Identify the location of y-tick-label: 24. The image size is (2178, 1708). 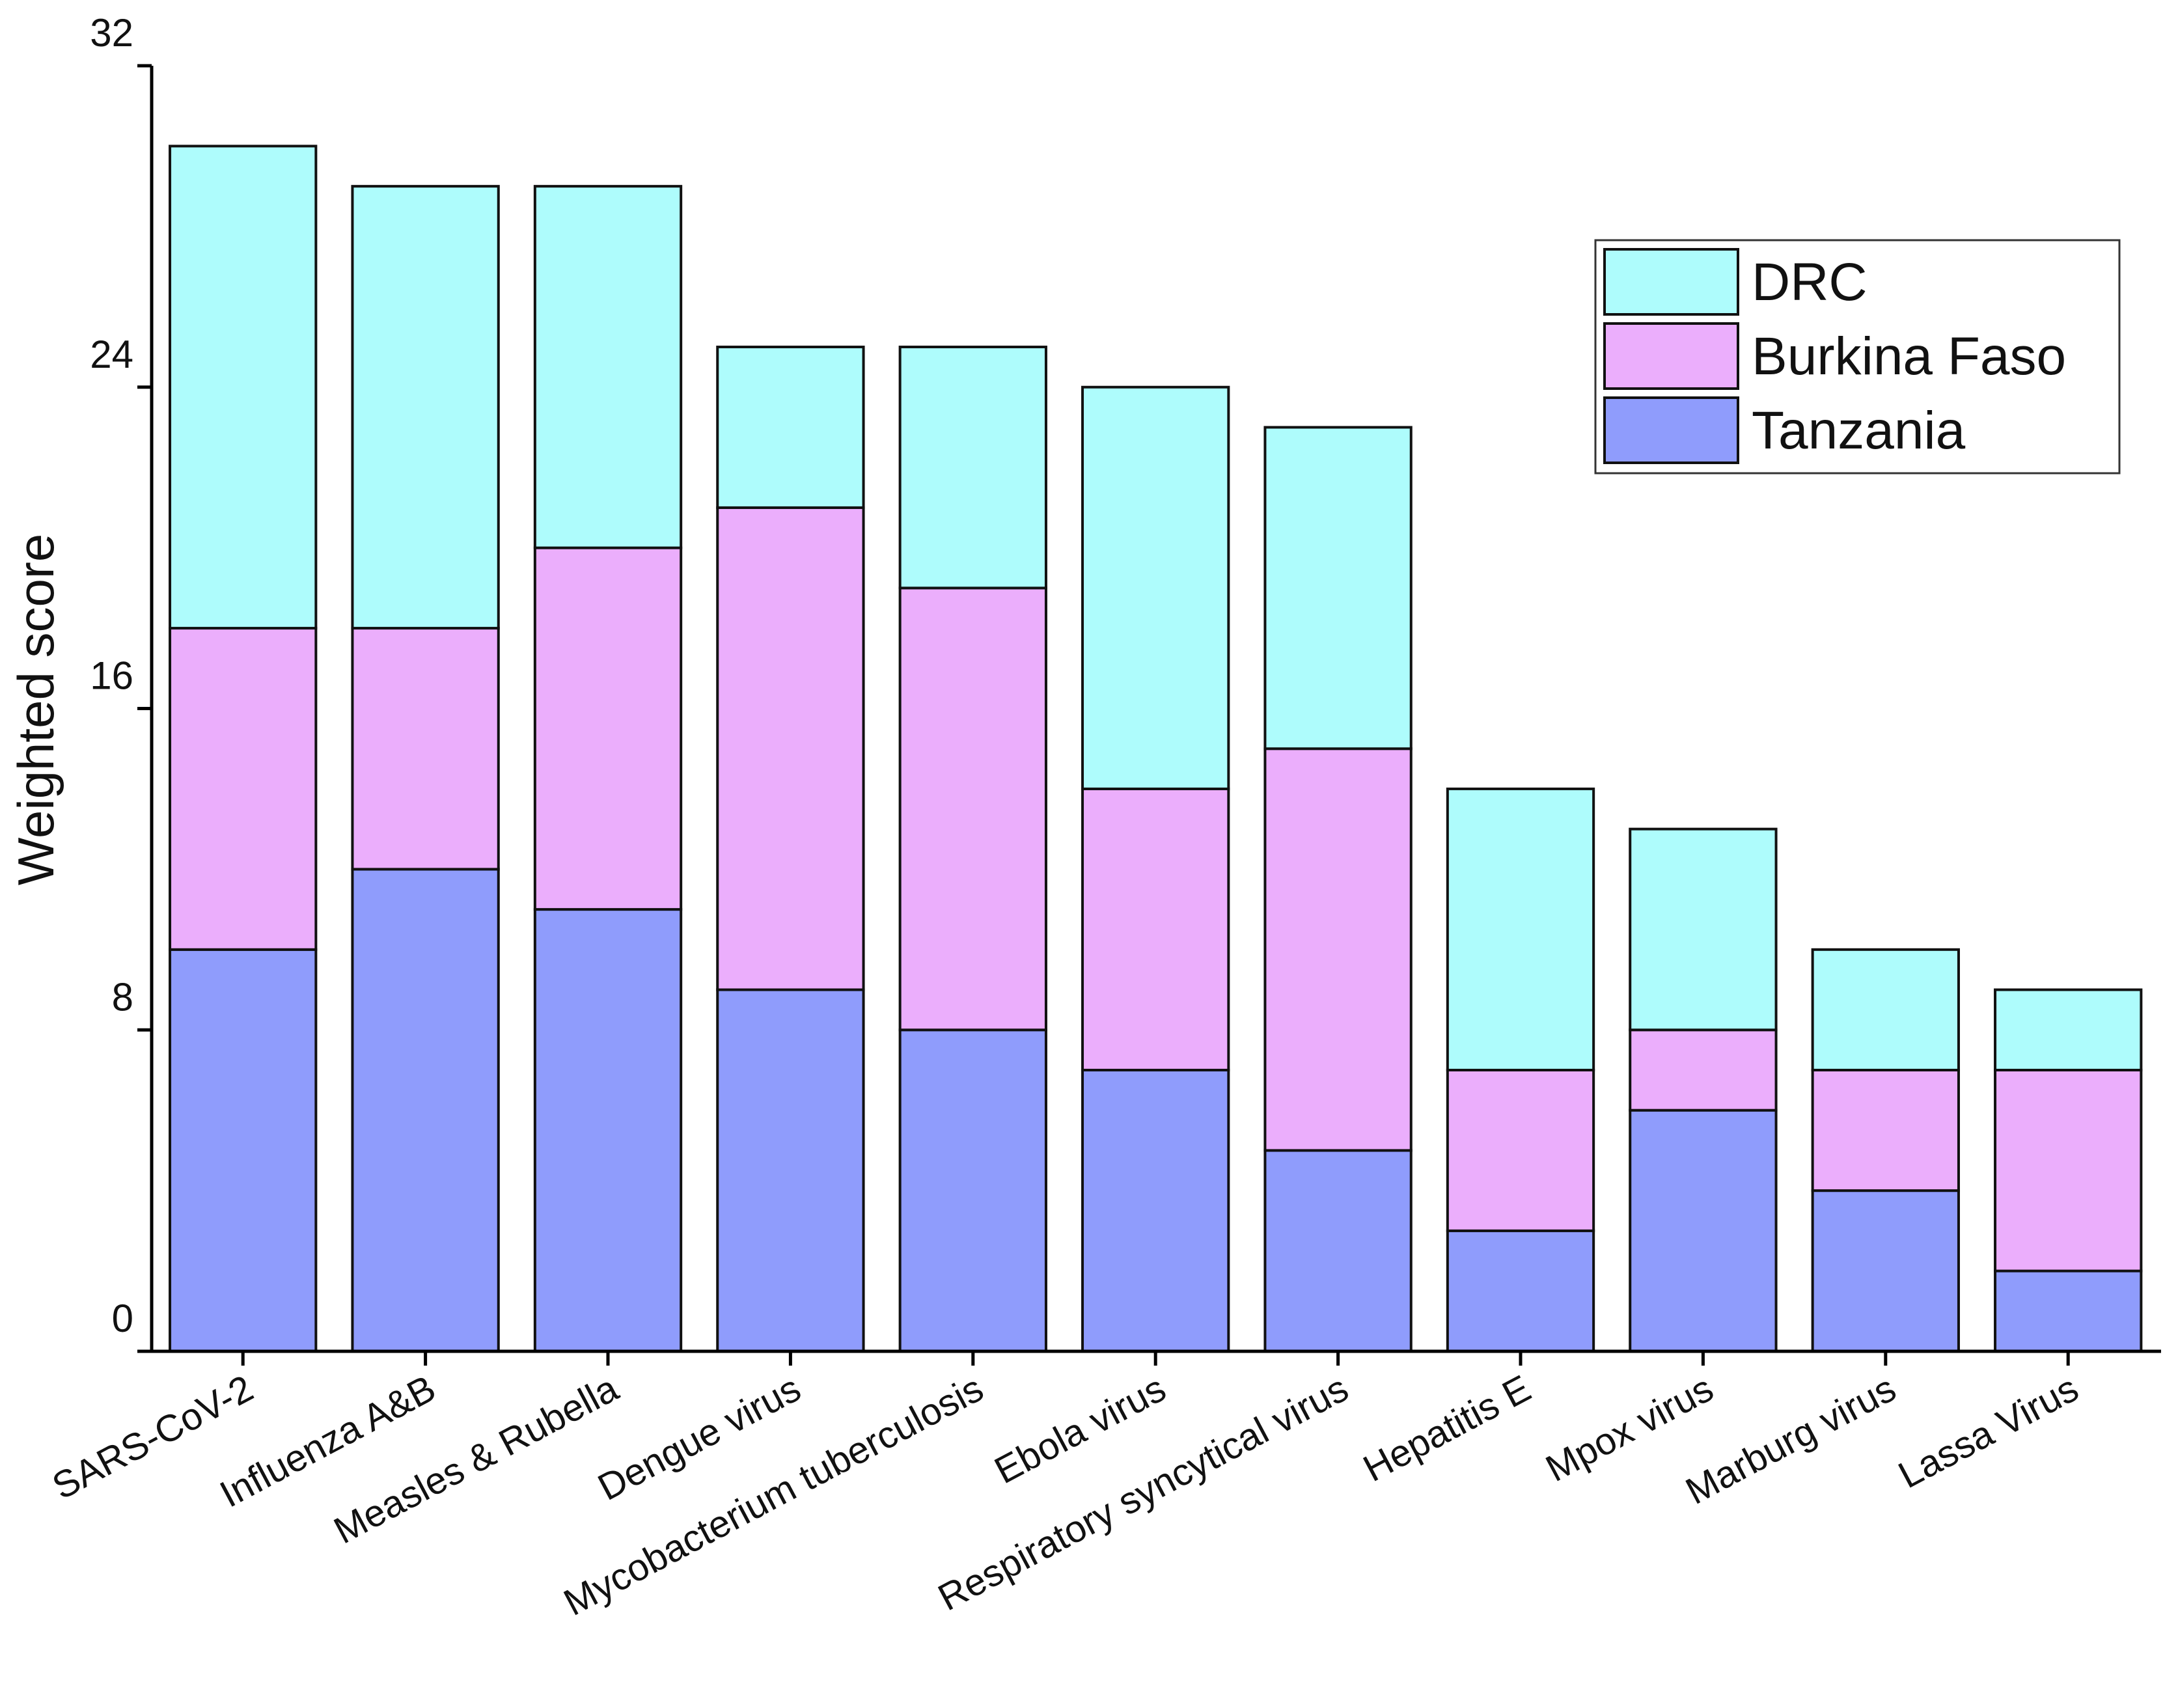
(111, 354).